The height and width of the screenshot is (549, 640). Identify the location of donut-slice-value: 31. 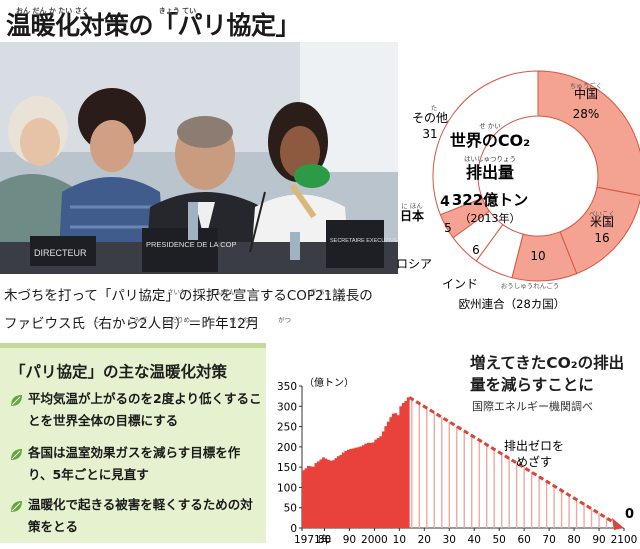
(429, 134).